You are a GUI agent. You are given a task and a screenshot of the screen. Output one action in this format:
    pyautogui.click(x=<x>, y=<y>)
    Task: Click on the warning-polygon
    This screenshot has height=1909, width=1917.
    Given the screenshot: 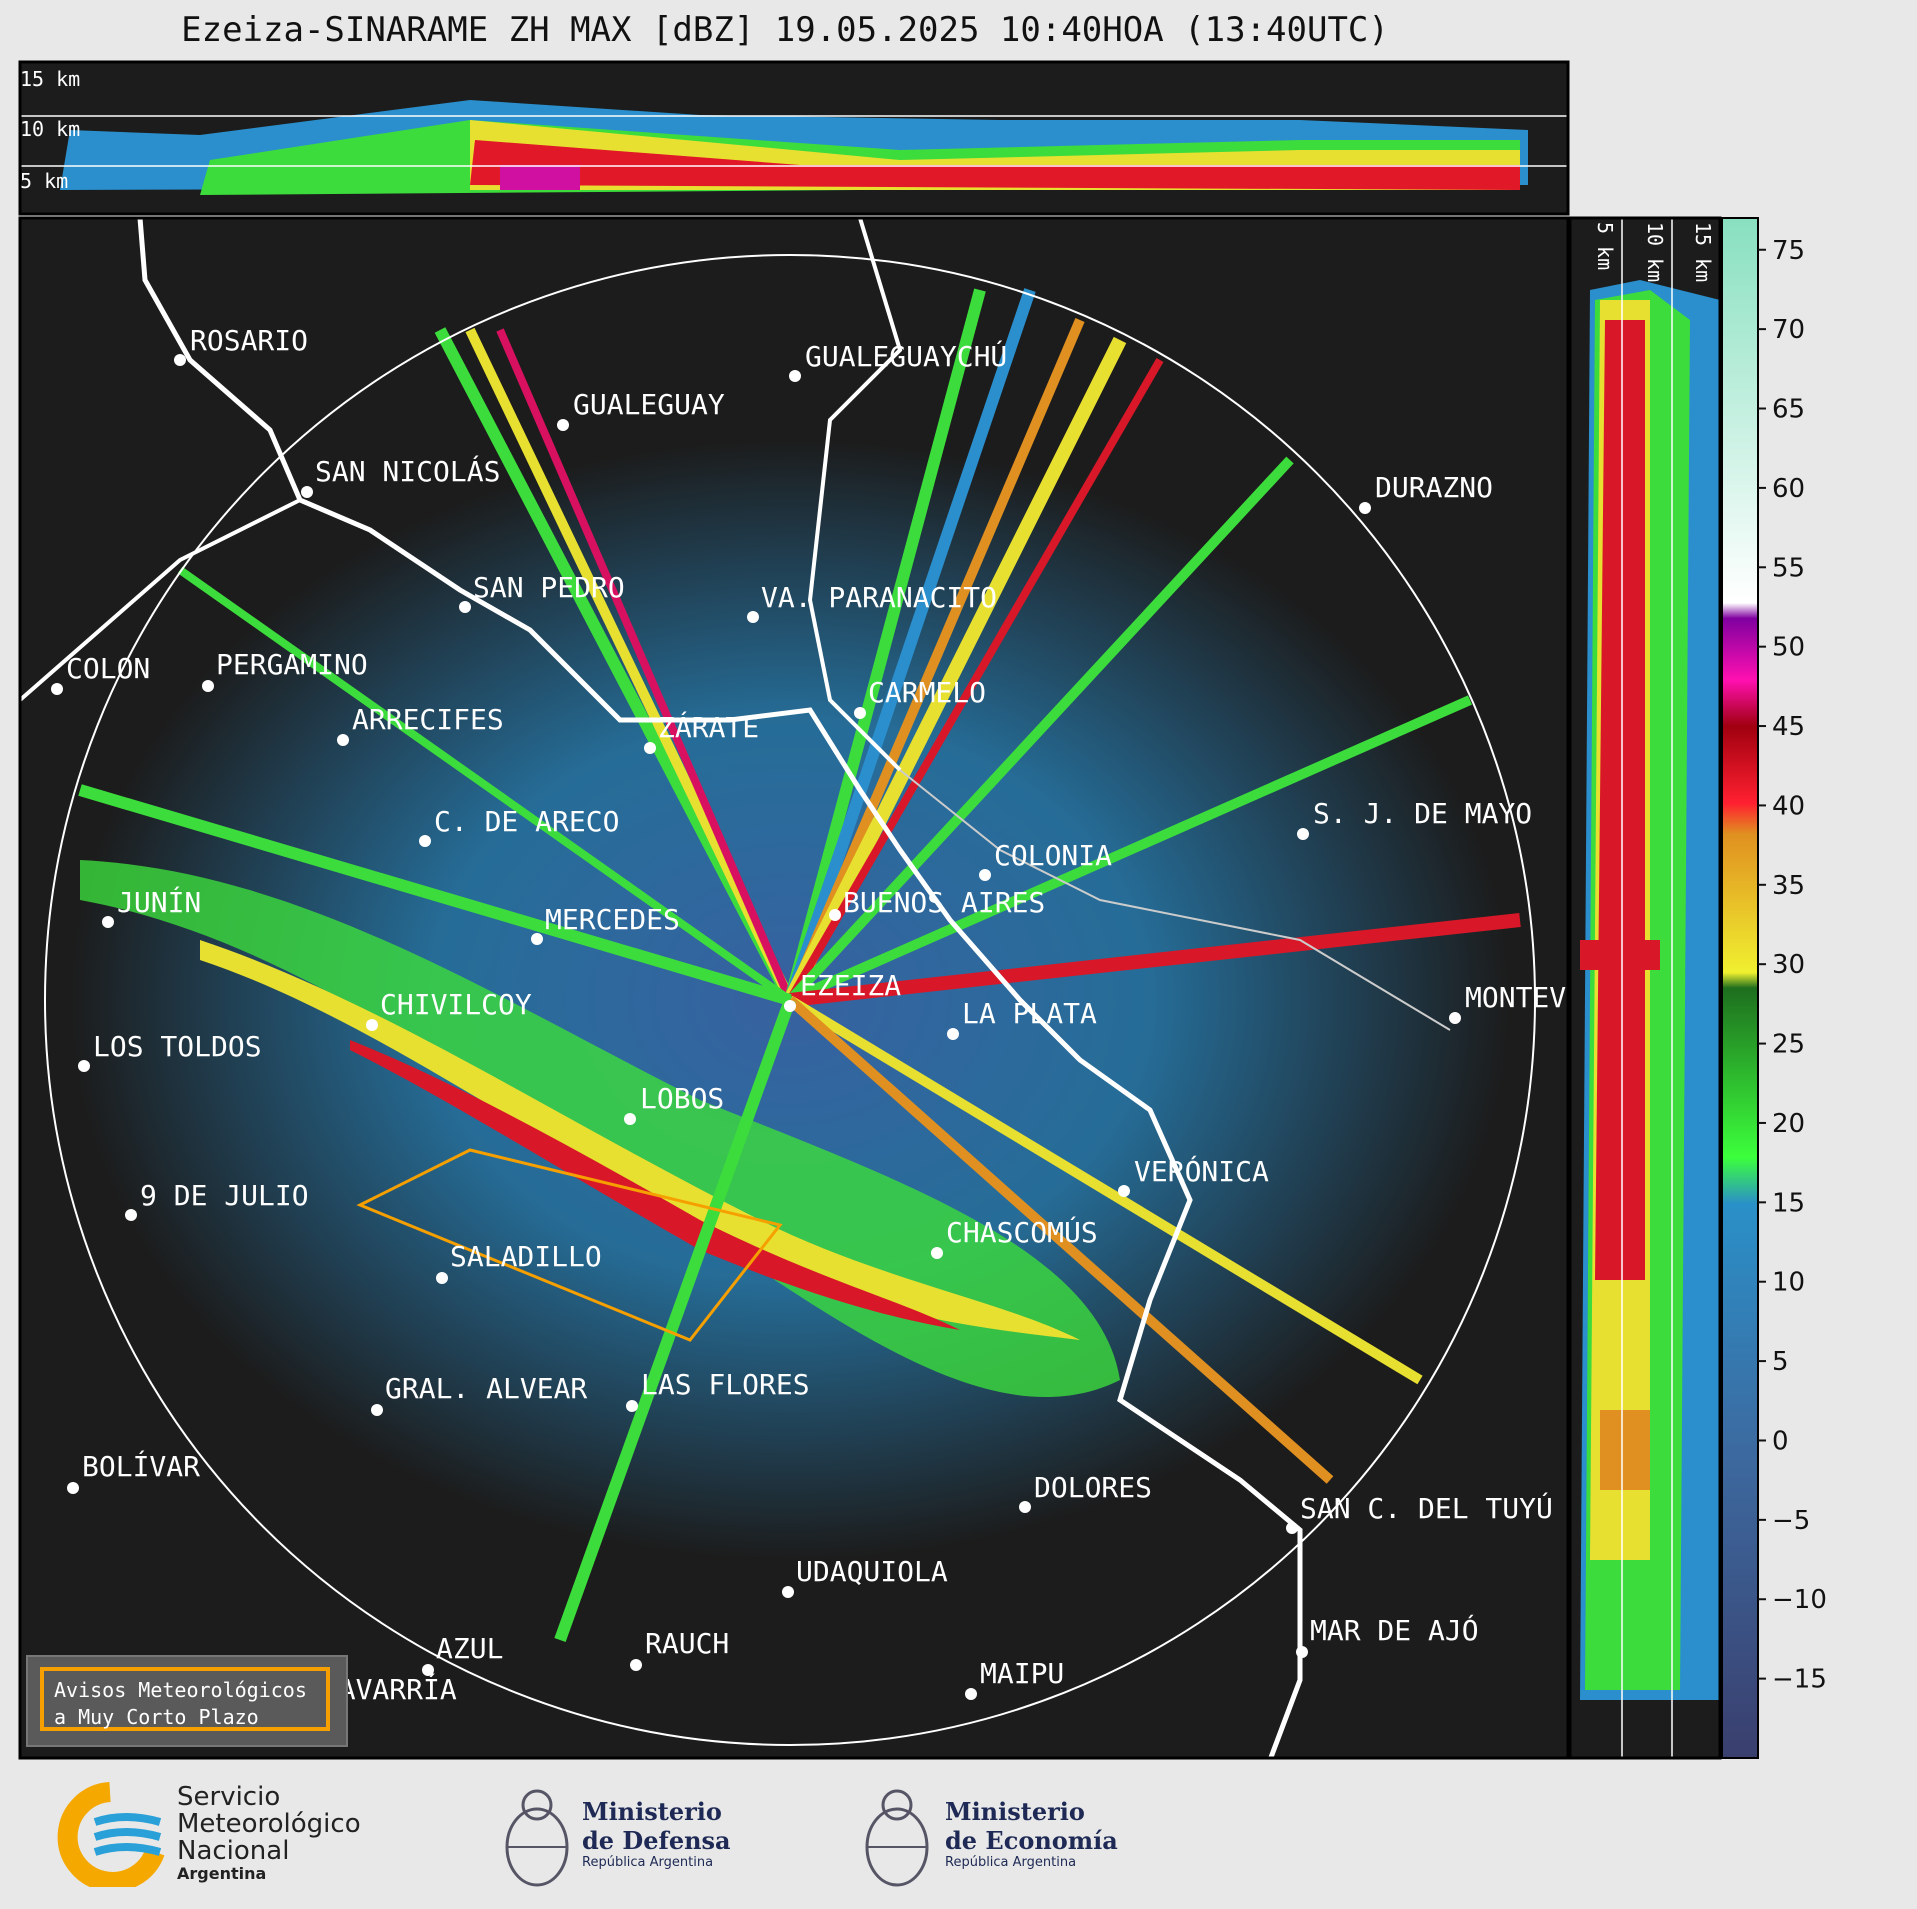 What is the action you would take?
    pyautogui.click(x=569, y=1245)
    